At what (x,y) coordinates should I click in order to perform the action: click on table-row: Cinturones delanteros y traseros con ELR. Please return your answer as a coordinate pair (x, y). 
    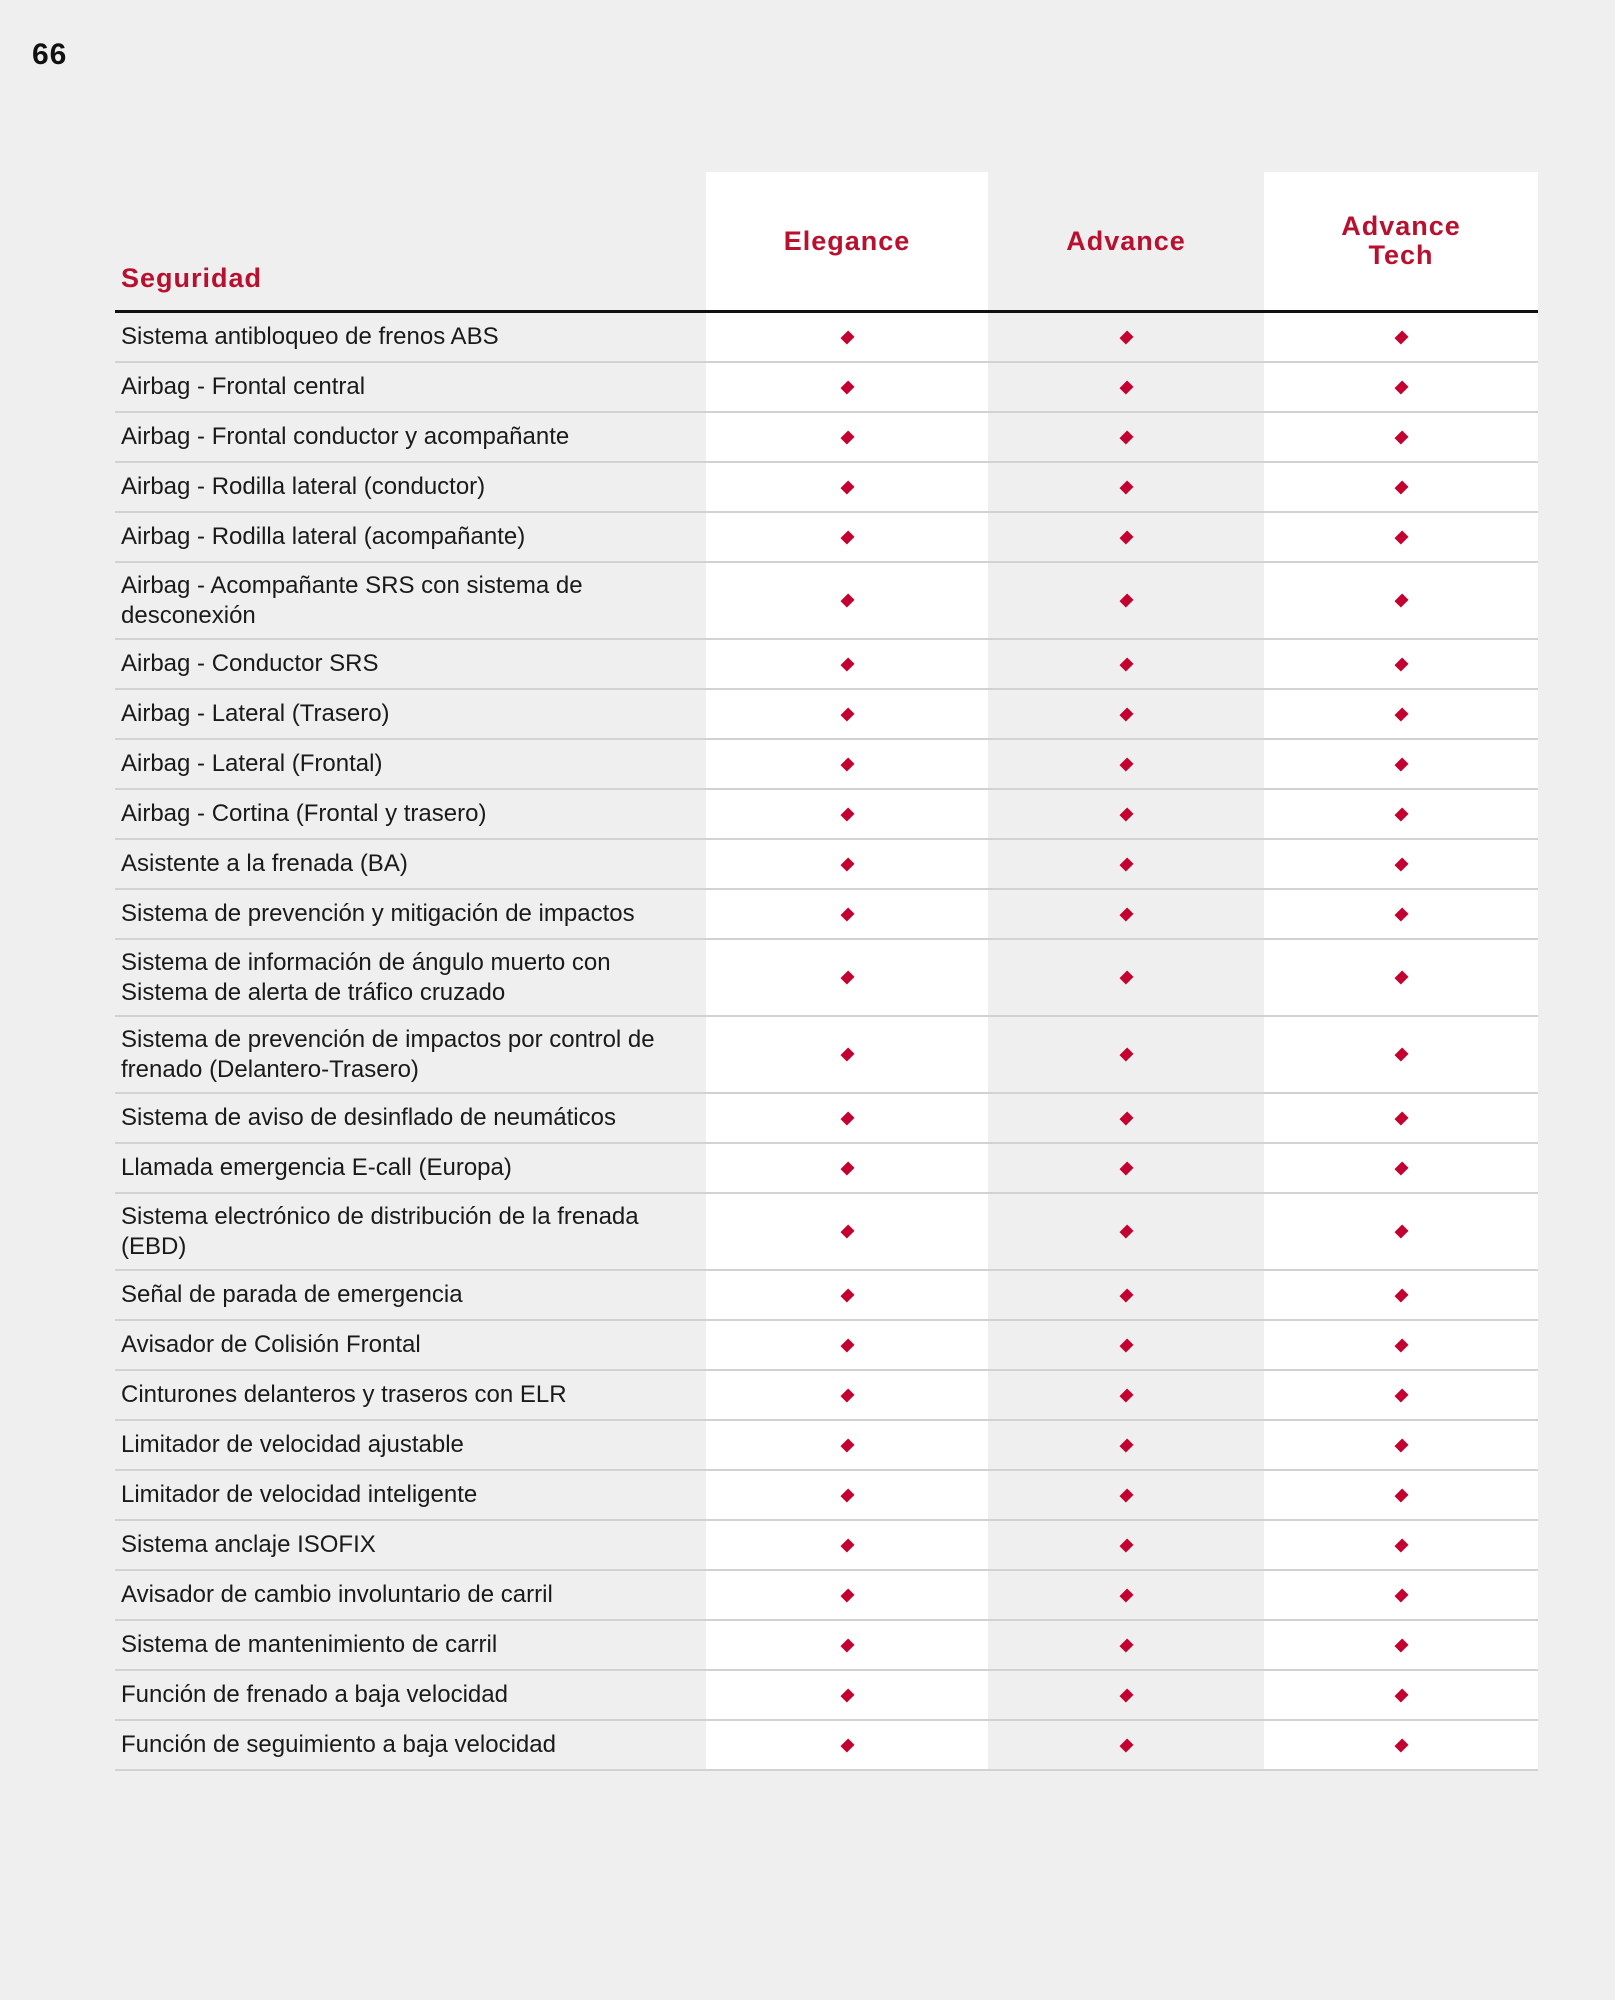
    Looking at the image, I should click on (826, 1396).